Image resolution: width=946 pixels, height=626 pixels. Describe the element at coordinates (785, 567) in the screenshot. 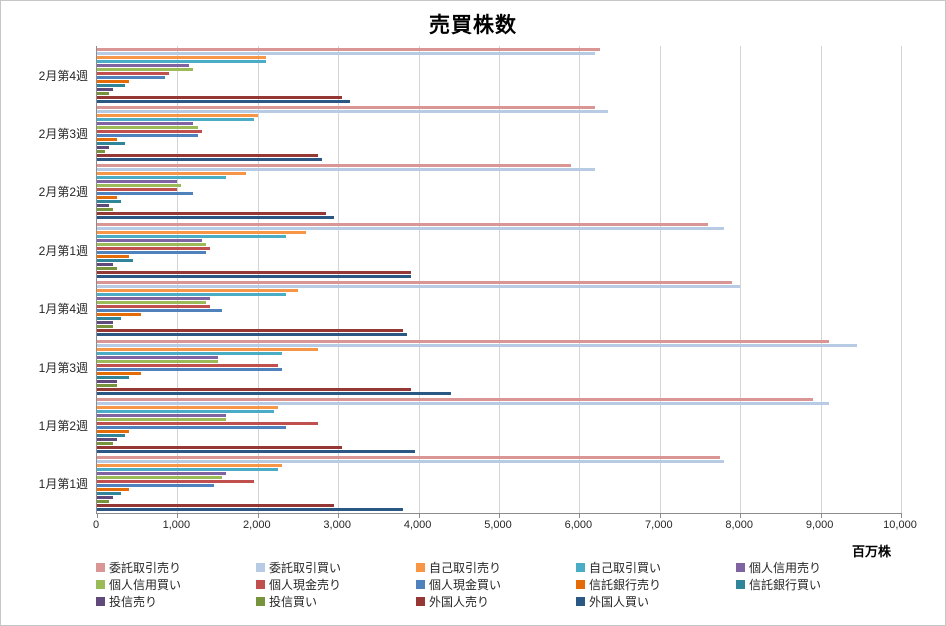

I see `legend-label: 個人信用売り` at that location.